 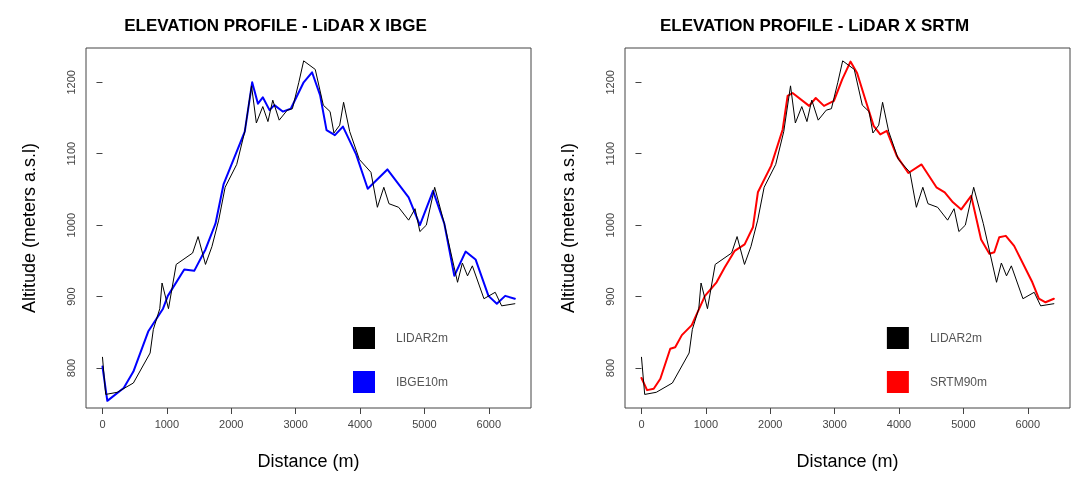 I want to click on chart-title: ELEVATION PROFILE - LiDAR X IBGE, so click(x=275, y=25).